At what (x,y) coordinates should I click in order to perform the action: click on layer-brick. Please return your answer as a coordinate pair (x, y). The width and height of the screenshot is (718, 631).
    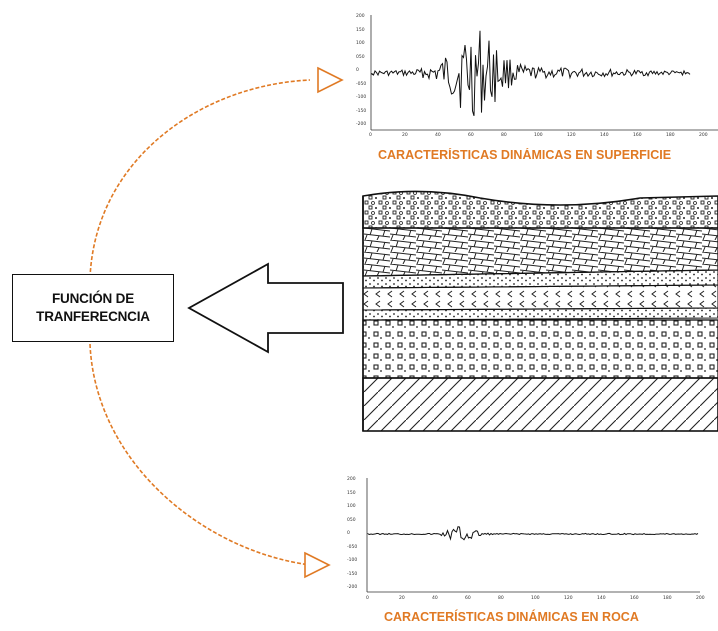
    Looking at the image, I should click on (540, 252).